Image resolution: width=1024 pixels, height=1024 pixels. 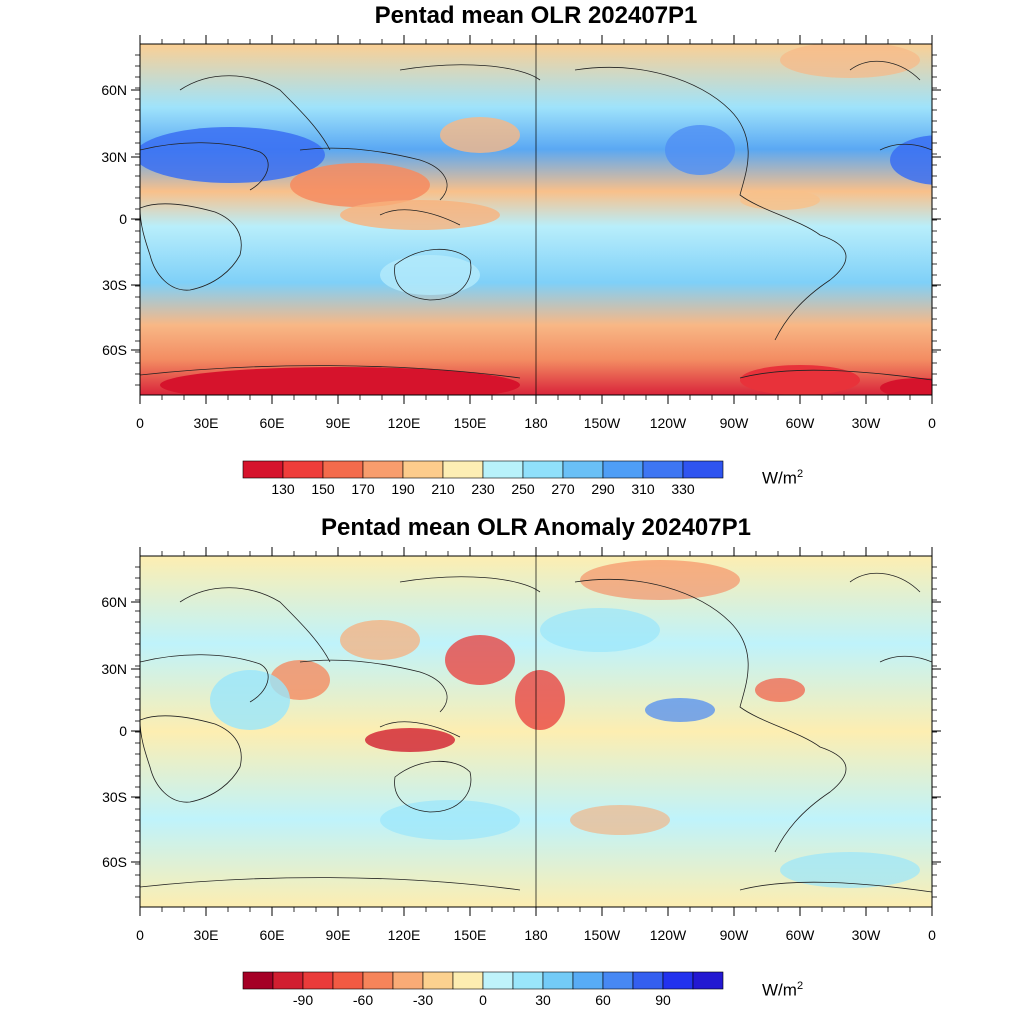 I want to click on anomaly-map-title: Pentad mean OLR Anomaly 202407P1, so click(x=536, y=527).